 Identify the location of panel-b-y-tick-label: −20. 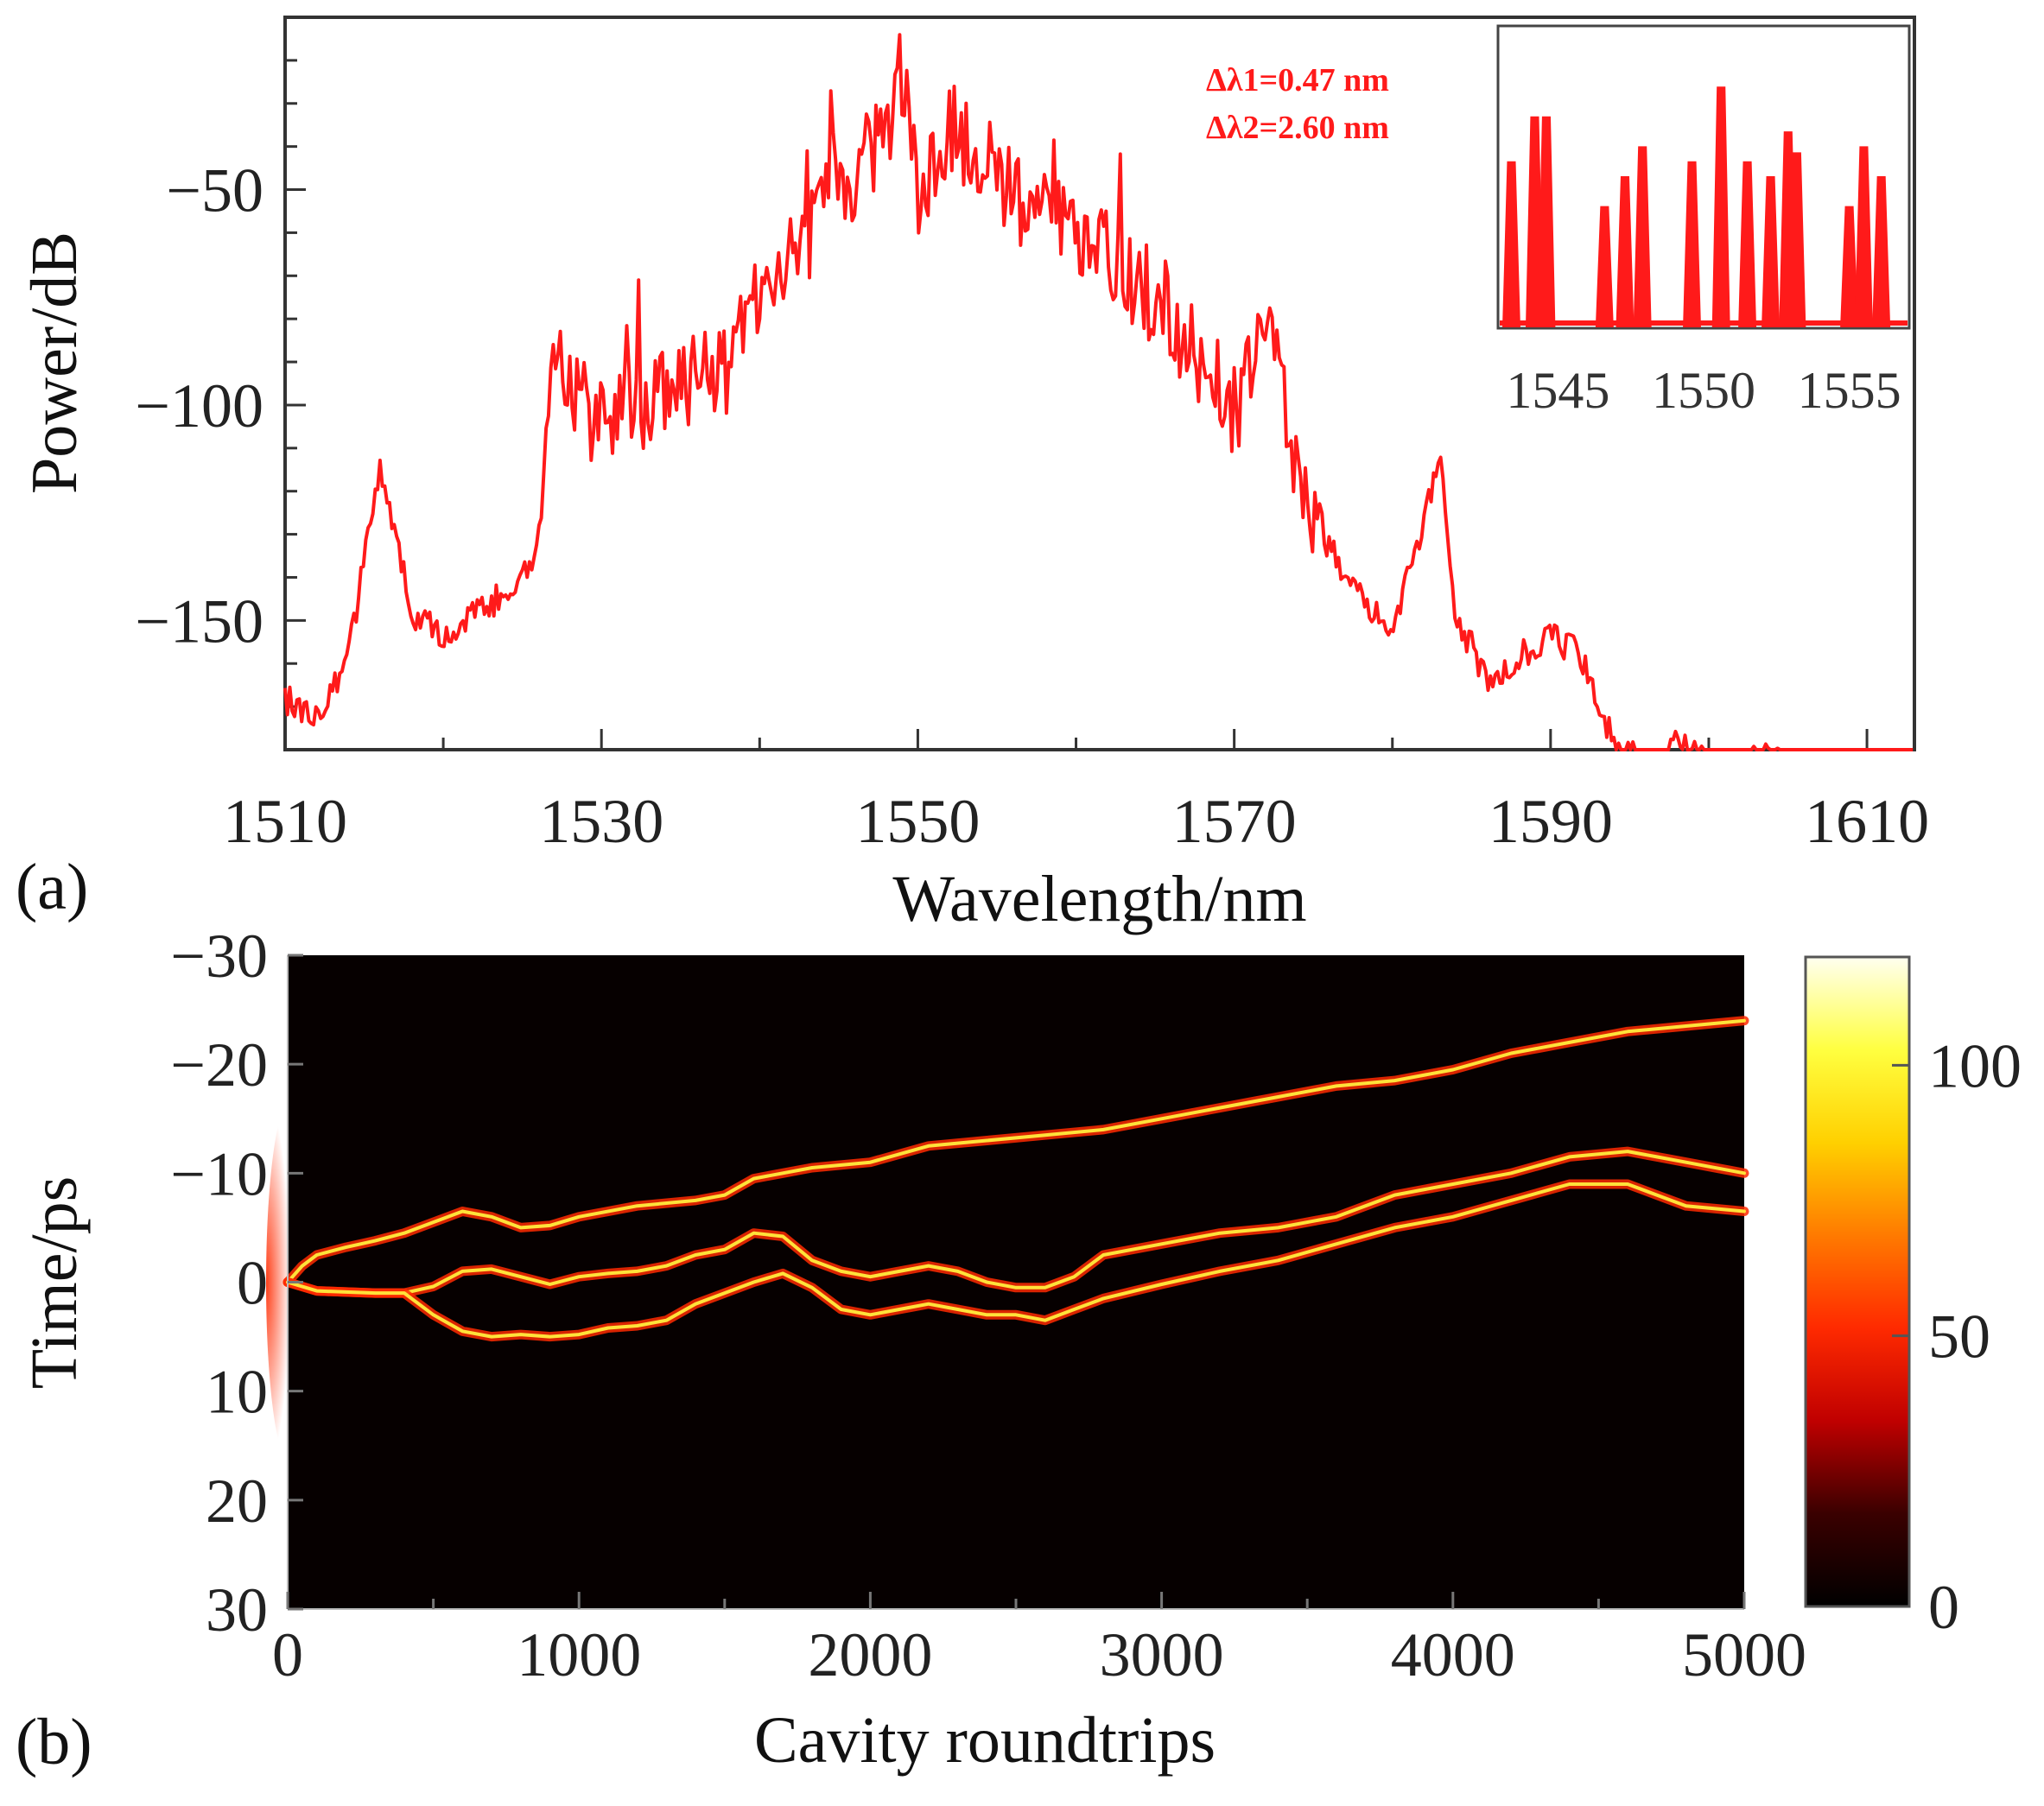
(219, 1064).